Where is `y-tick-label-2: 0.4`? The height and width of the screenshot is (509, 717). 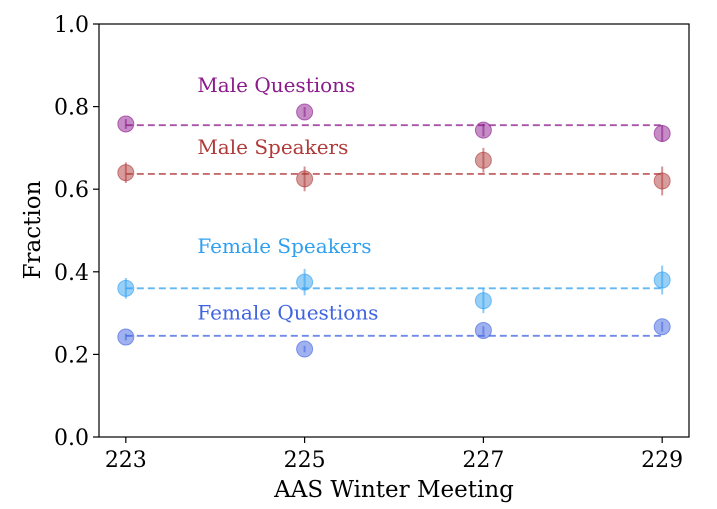 y-tick-label-2: 0.4 is located at coordinates (71, 273).